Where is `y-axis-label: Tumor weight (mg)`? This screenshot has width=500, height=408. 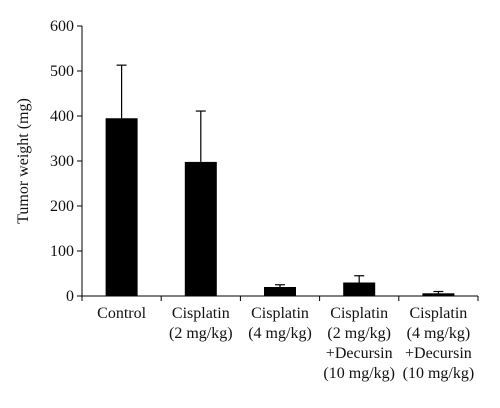 y-axis-label: Tumor weight (mg) is located at coordinates (23, 161).